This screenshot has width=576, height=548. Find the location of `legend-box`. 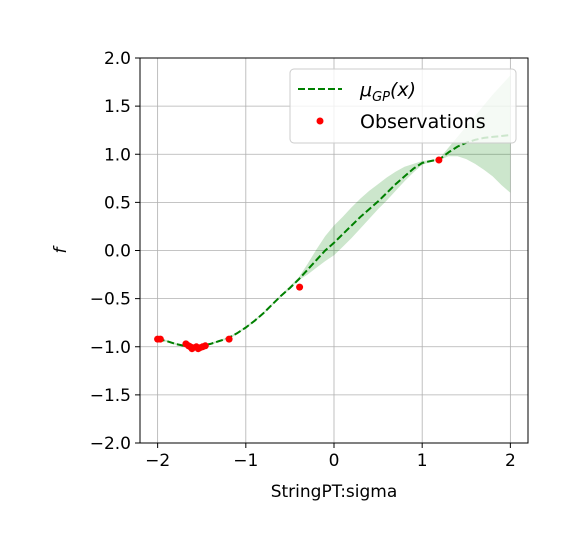

legend-box is located at coordinates (403, 106).